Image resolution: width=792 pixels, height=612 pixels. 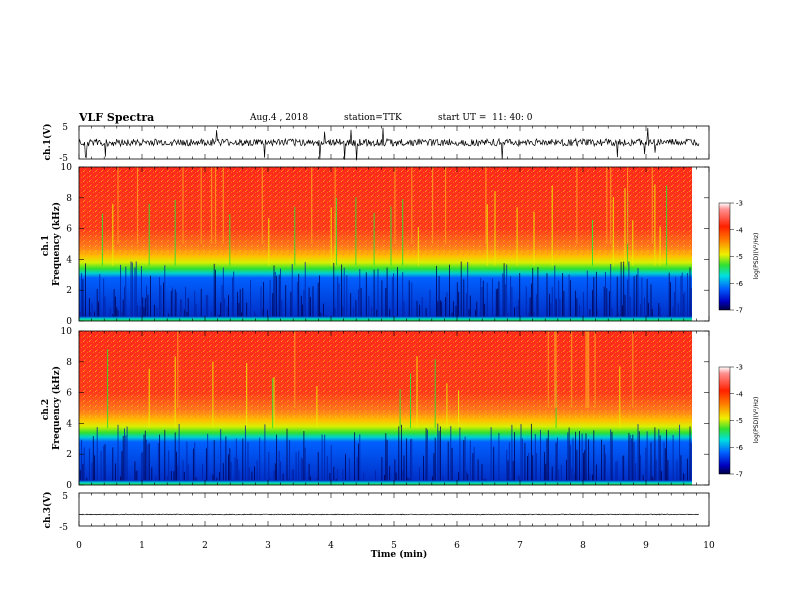 What do you see at coordinates (142, 546) in the screenshot?
I see `x-tick-label: 1` at bounding box center [142, 546].